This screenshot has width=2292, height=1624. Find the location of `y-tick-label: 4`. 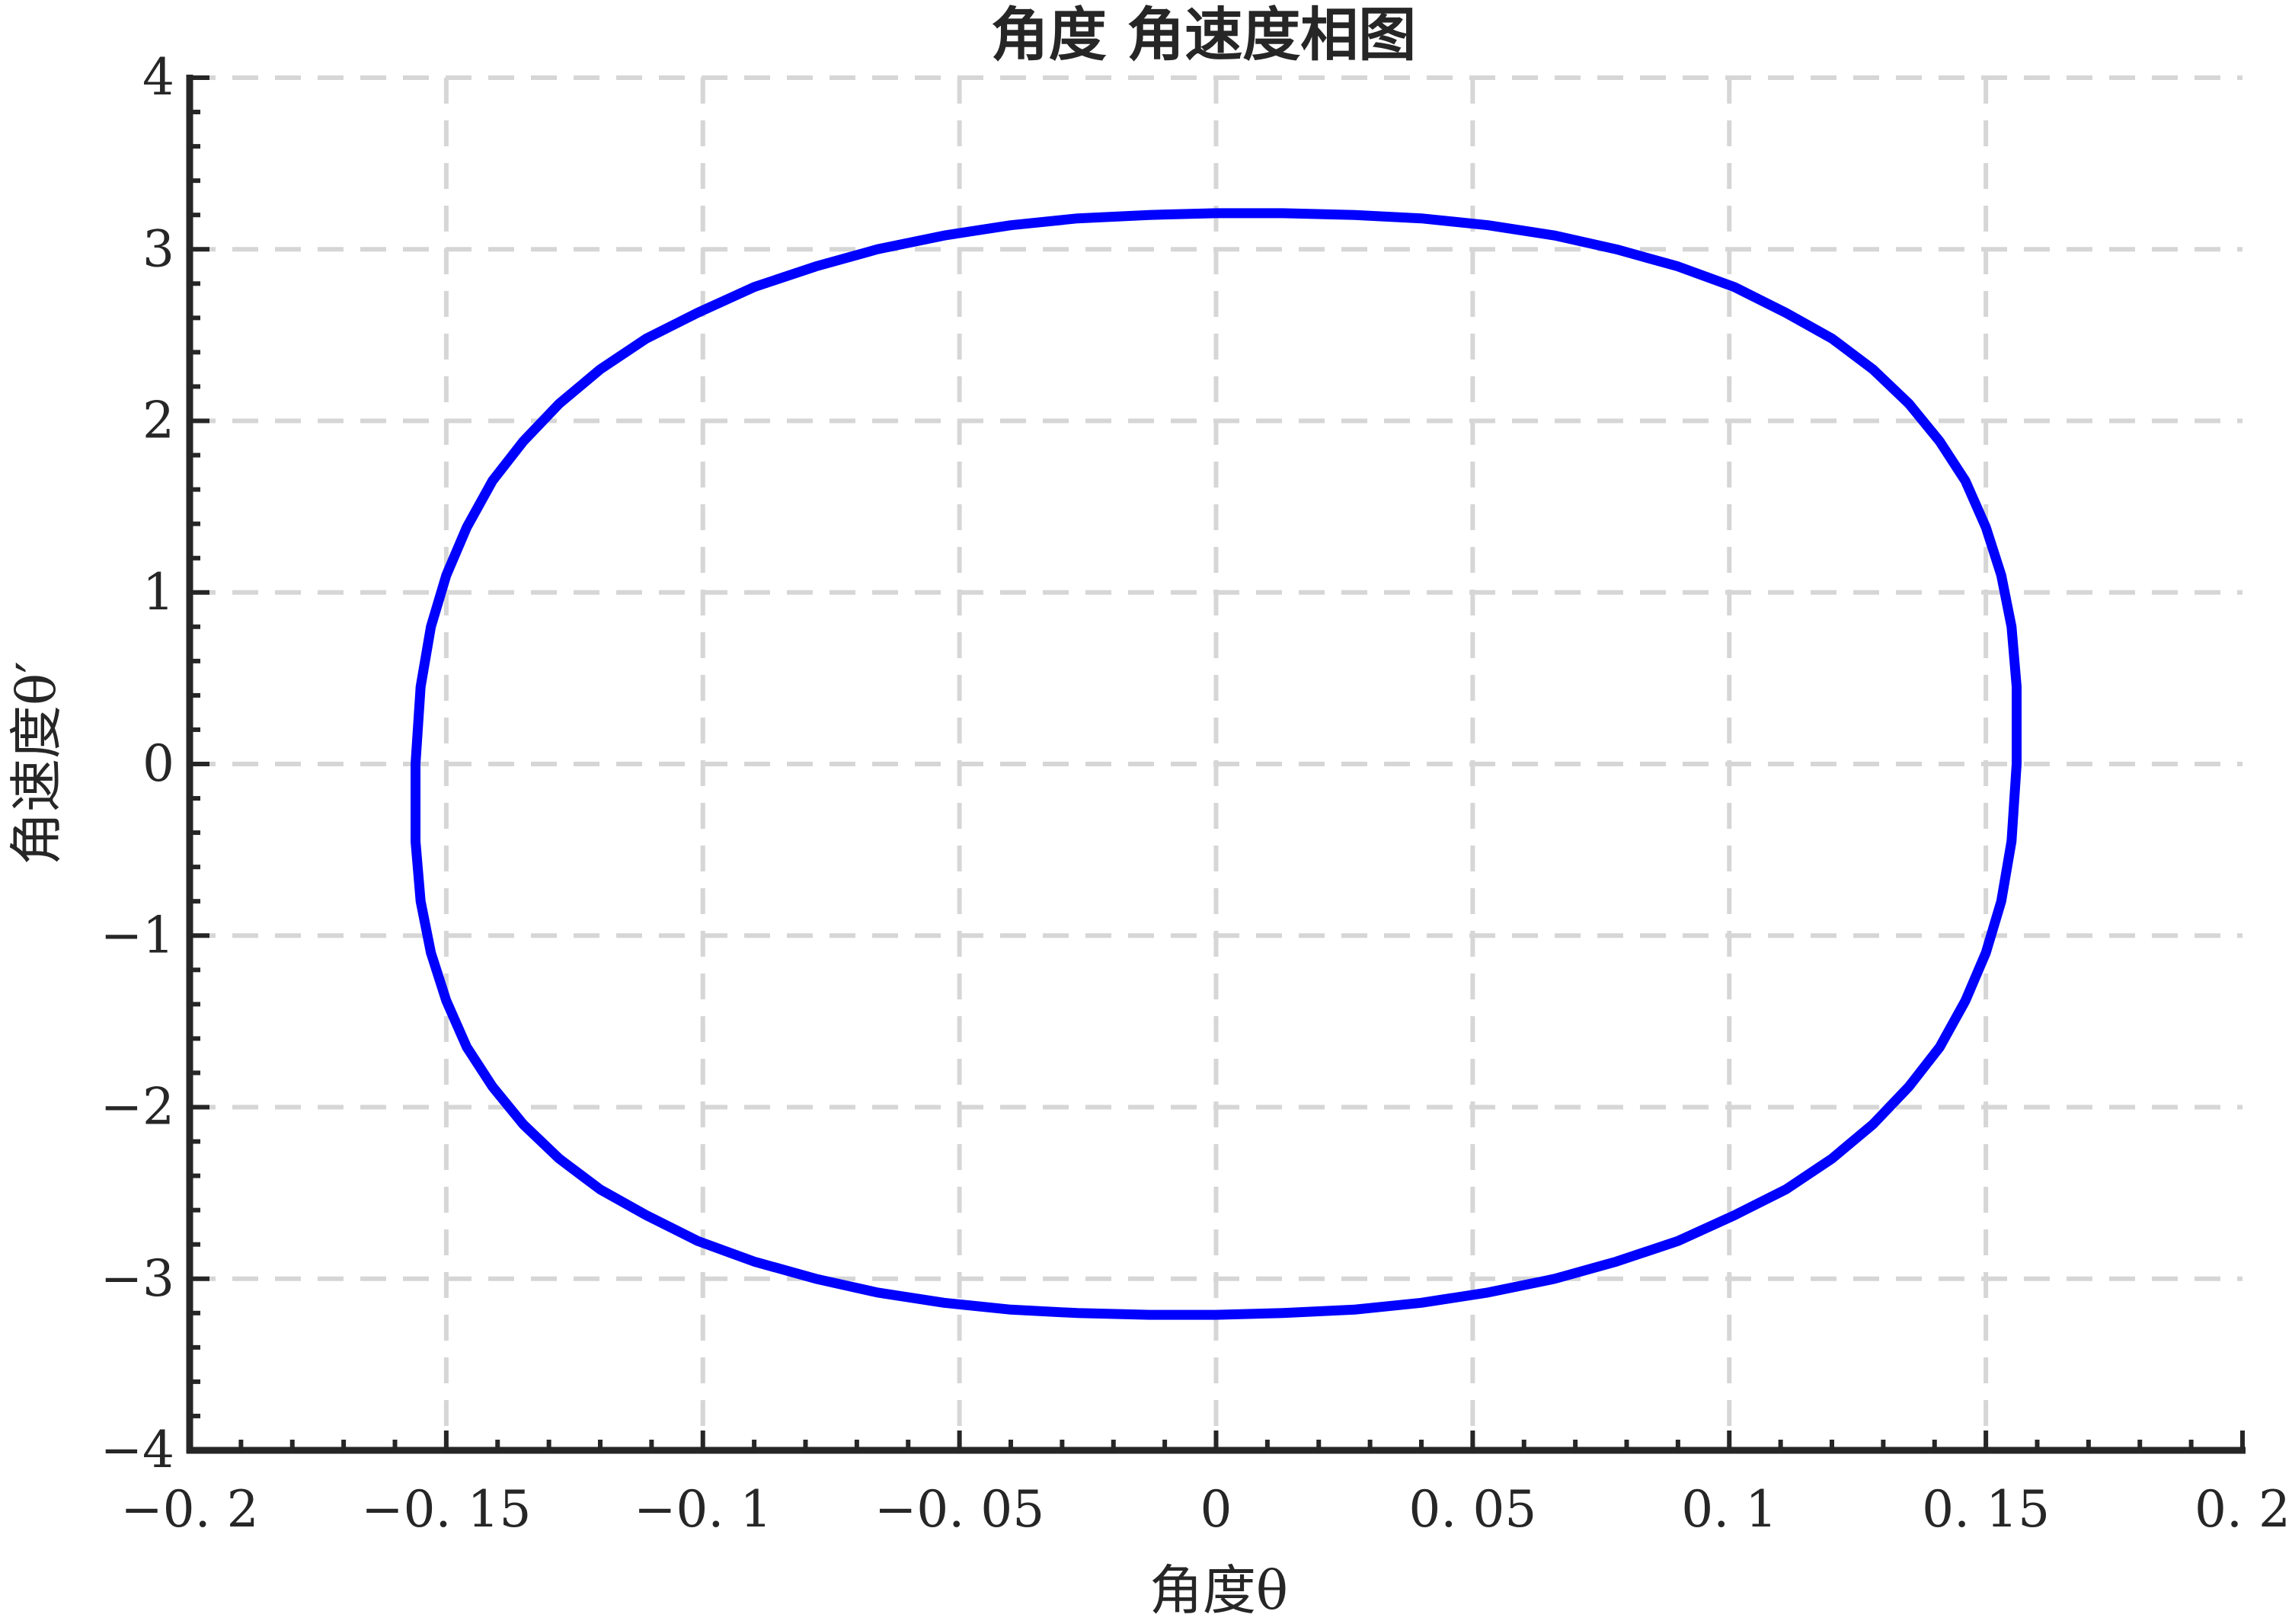

y-tick-label: 4 is located at coordinates (158, 77).